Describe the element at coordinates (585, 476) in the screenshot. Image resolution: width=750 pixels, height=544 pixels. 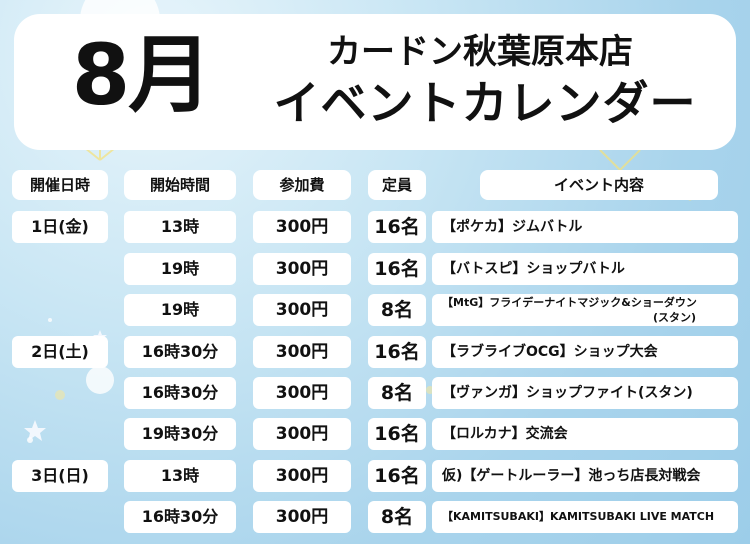
I see `table-row-event: 仮)【ゲートルーラー】池っち店長対戦会` at that location.